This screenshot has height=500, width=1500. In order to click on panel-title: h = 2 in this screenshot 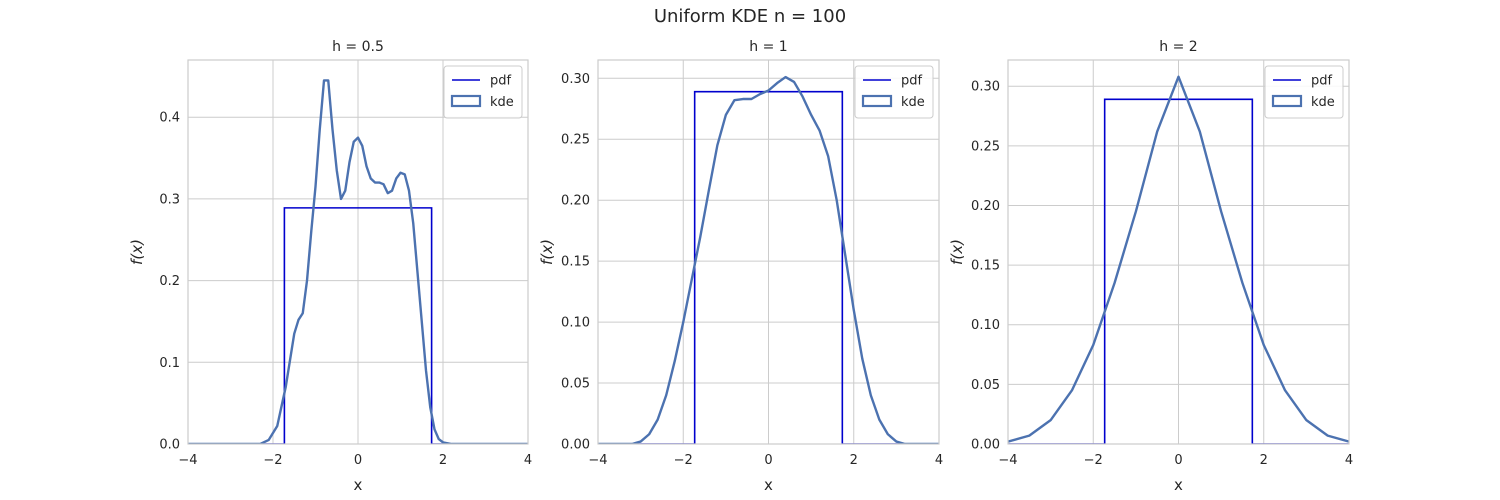, I will do `click(1178, 47)`.